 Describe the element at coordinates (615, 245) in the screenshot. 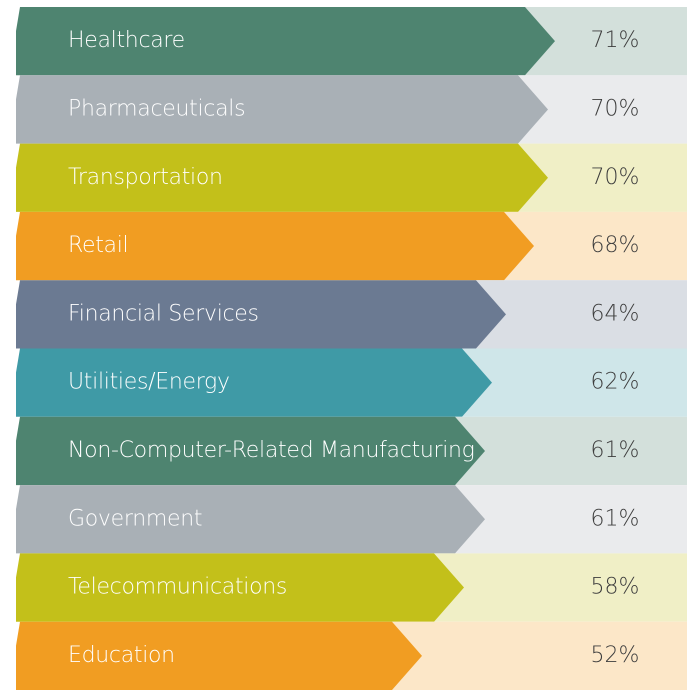

I see `value-label: 68%` at that location.